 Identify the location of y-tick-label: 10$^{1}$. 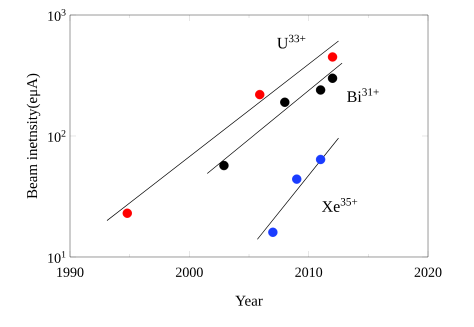
(57, 257).